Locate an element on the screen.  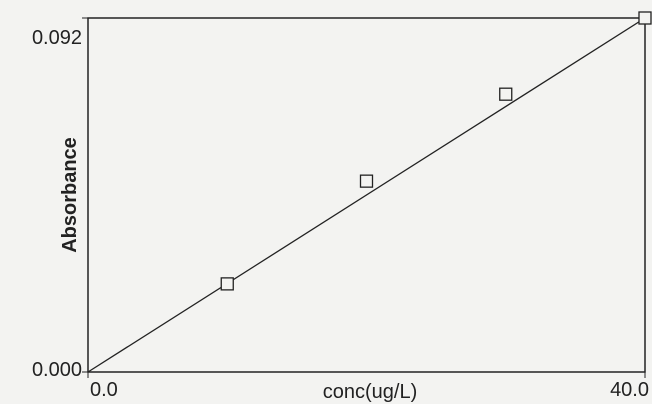
x-tick-label: 0.0 is located at coordinates (104, 390).